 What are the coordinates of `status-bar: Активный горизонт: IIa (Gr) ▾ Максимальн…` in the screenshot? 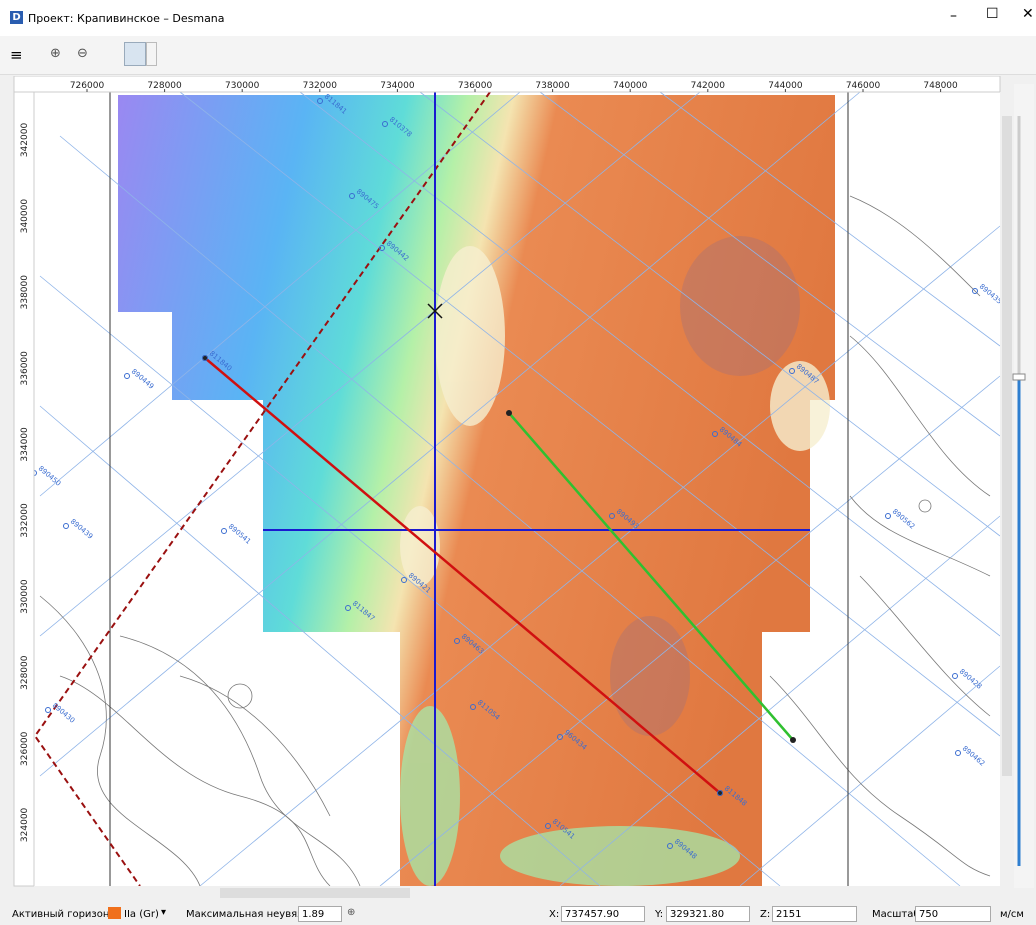 It's located at (518, 912).